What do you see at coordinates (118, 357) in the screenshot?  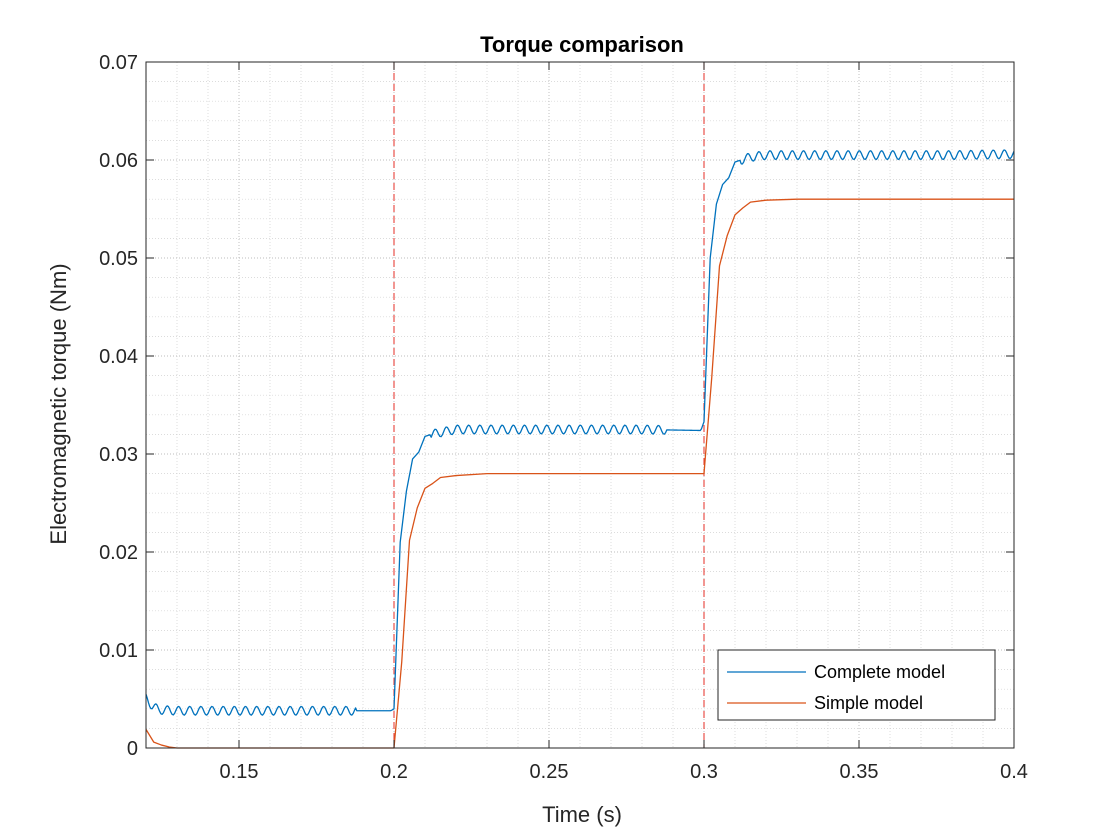 I see `y-tick-label: 0.04` at bounding box center [118, 357].